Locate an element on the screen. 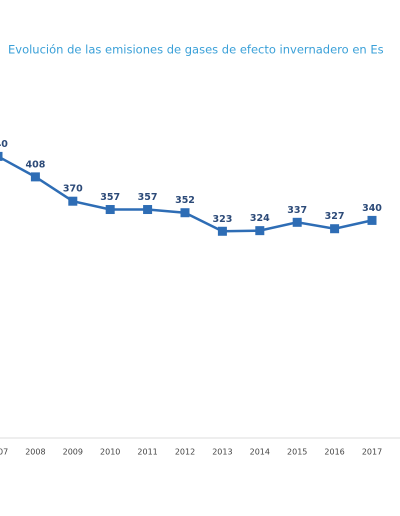 The image size is (400, 516). x-tick-label: 2011 is located at coordinates (147, 452).